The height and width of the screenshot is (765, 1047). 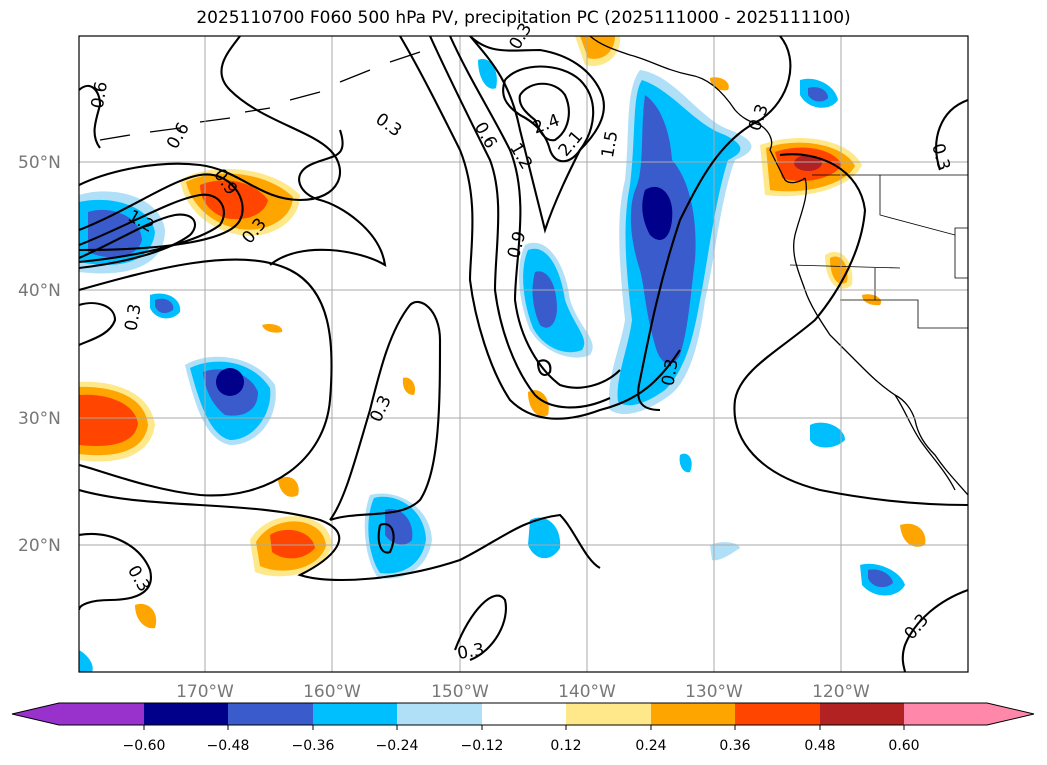 I want to click on lat-label-40n: 40°N, so click(x=39, y=291).